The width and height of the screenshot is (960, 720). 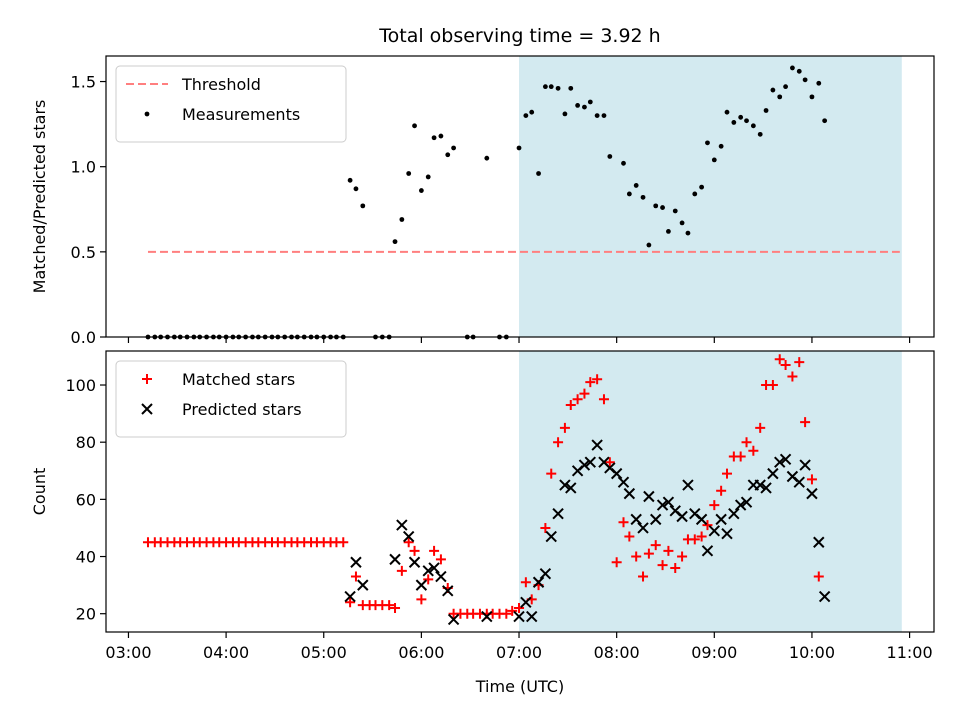 What do you see at coordinates (587, 532) in the screenshot?
I see `series-predicted-stars` at bounding box center [587, 532].